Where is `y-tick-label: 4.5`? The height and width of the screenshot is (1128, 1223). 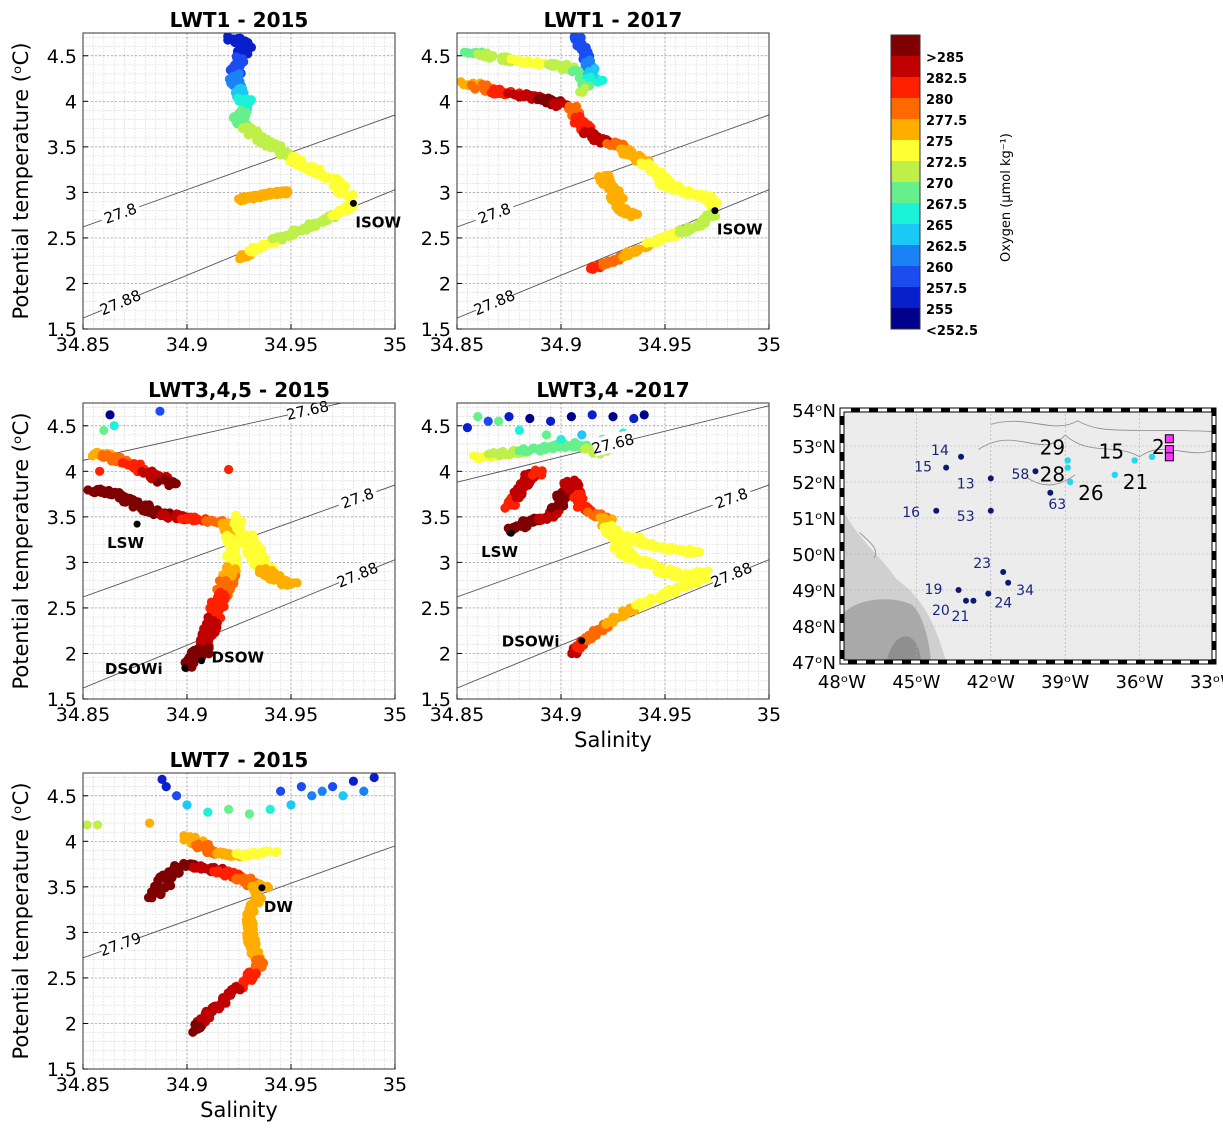
y-tick-label: 4.5 is located at coordinates (62, 57).